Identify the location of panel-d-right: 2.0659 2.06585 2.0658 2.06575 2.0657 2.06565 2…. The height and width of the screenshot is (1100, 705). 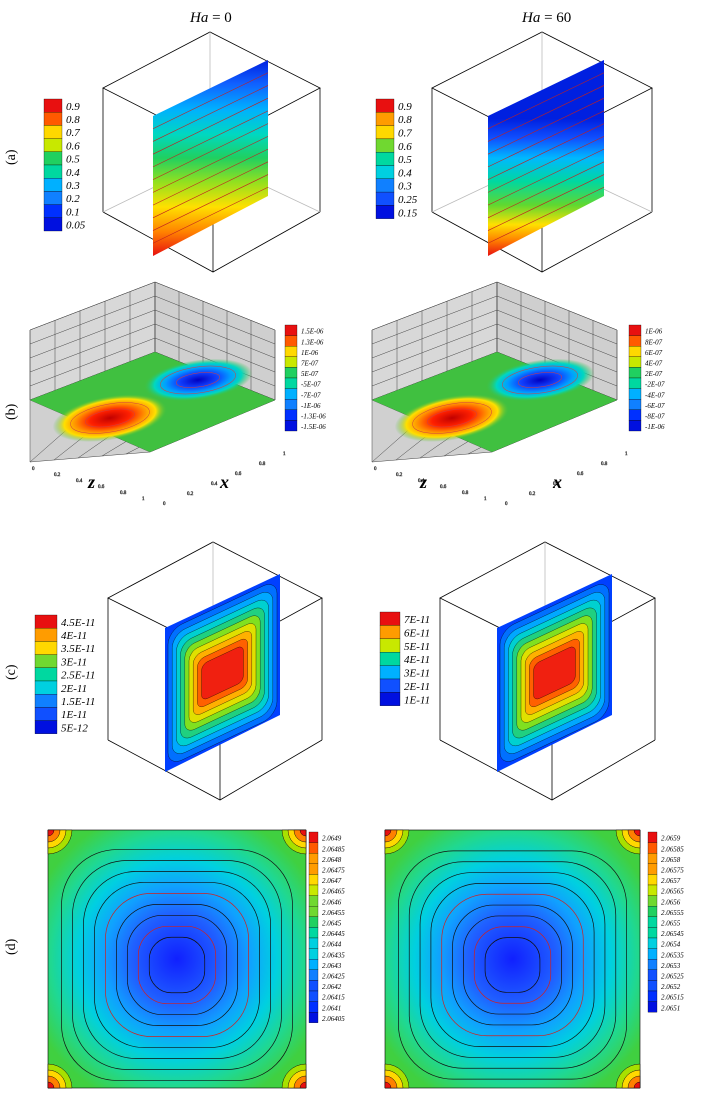
(534, 959).